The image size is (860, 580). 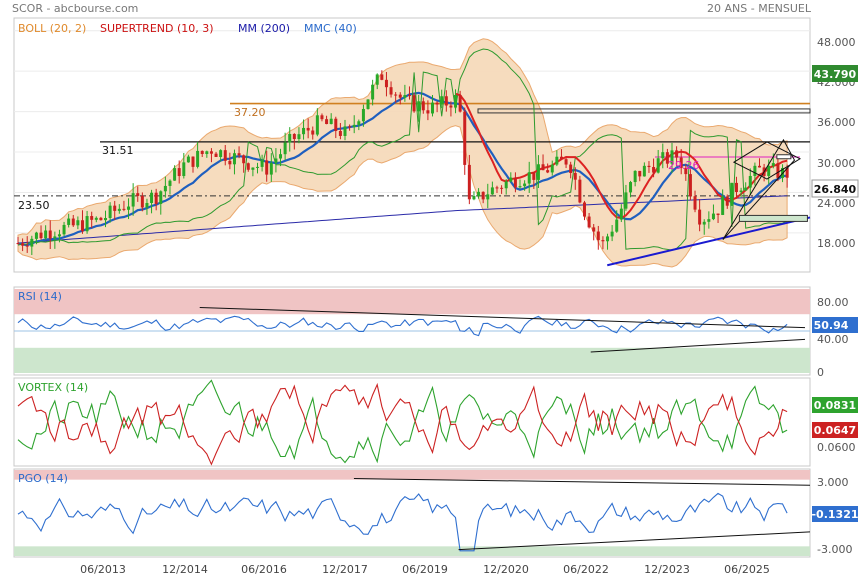 I want to click on legend-mm200: MM (200), so click(x=264, y=28).